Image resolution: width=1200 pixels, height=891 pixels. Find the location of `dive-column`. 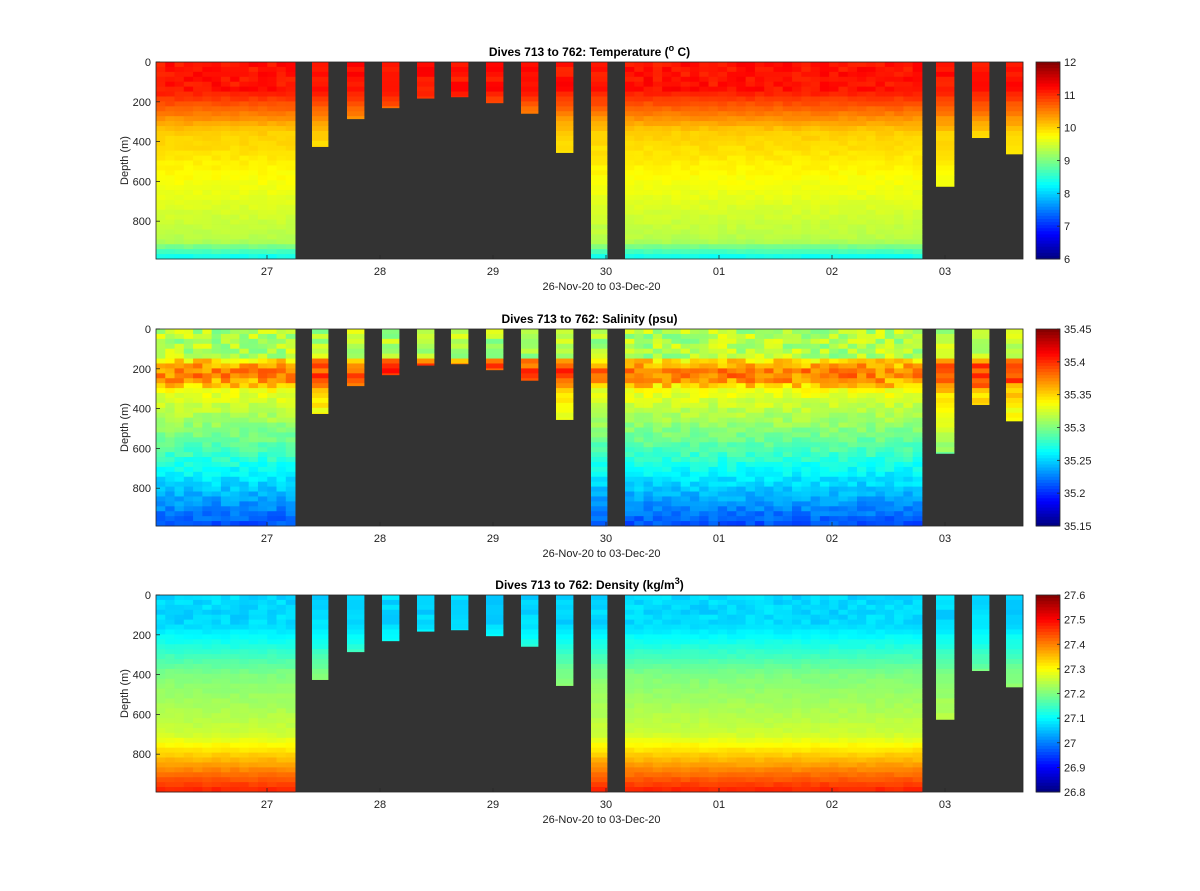

dive-column is located at coordinates (657, 161).